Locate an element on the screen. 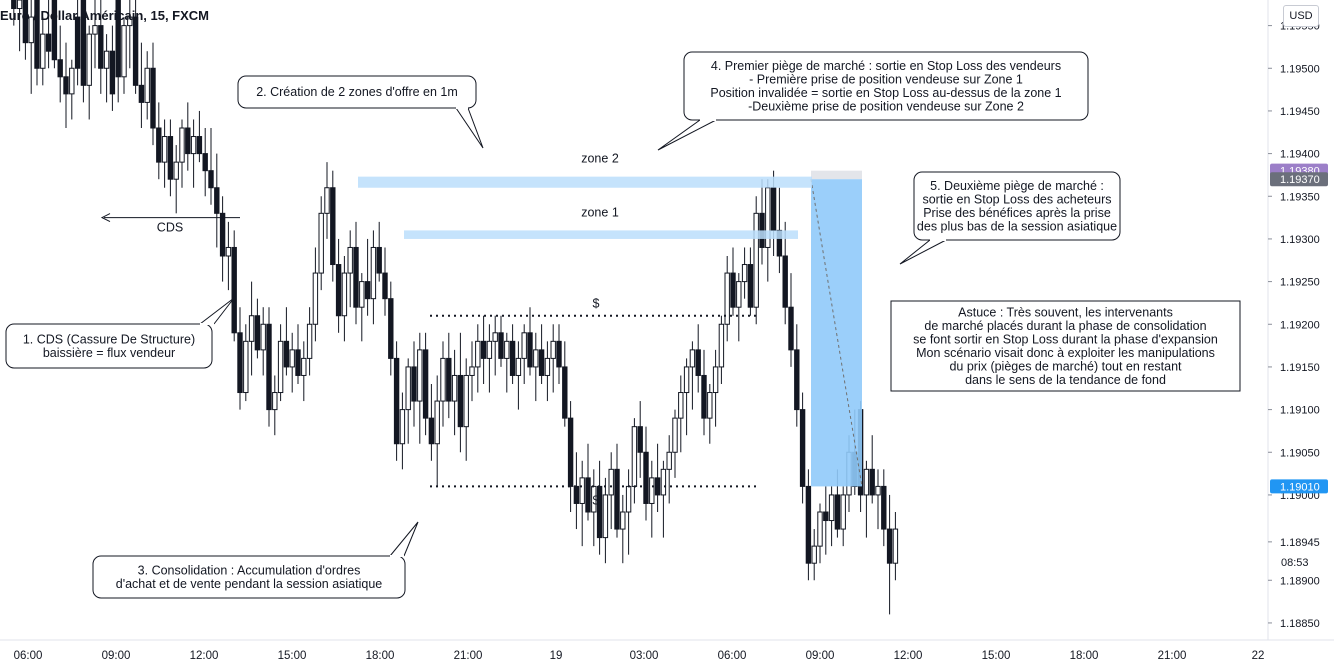  callout-second-trap-line: 5. Deuxième piège de marché : is located at coordinates (1017, 186).